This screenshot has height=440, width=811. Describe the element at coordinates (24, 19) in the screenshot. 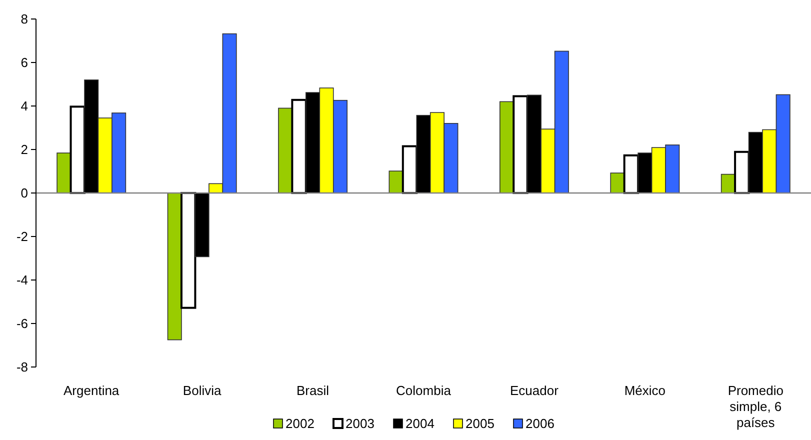

I see `y-tick-label: 8` at that location.